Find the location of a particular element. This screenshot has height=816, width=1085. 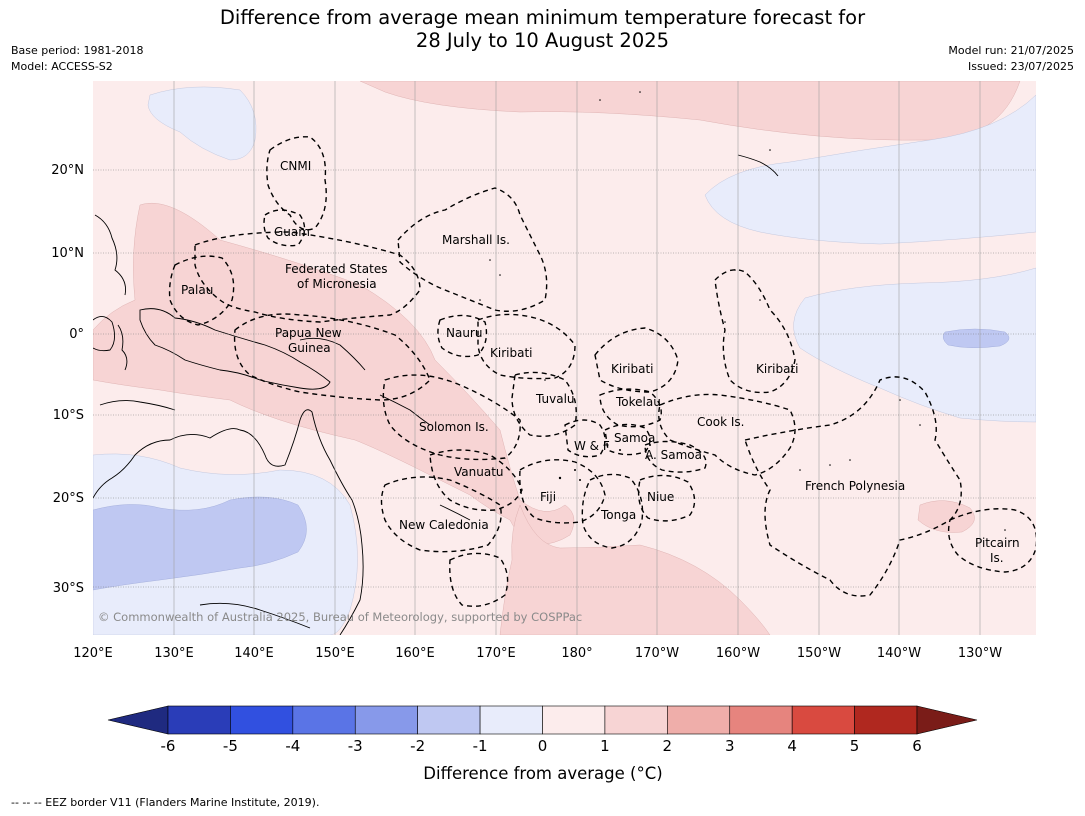

label-samoa: Samoa is located at coordinates (634, 438).